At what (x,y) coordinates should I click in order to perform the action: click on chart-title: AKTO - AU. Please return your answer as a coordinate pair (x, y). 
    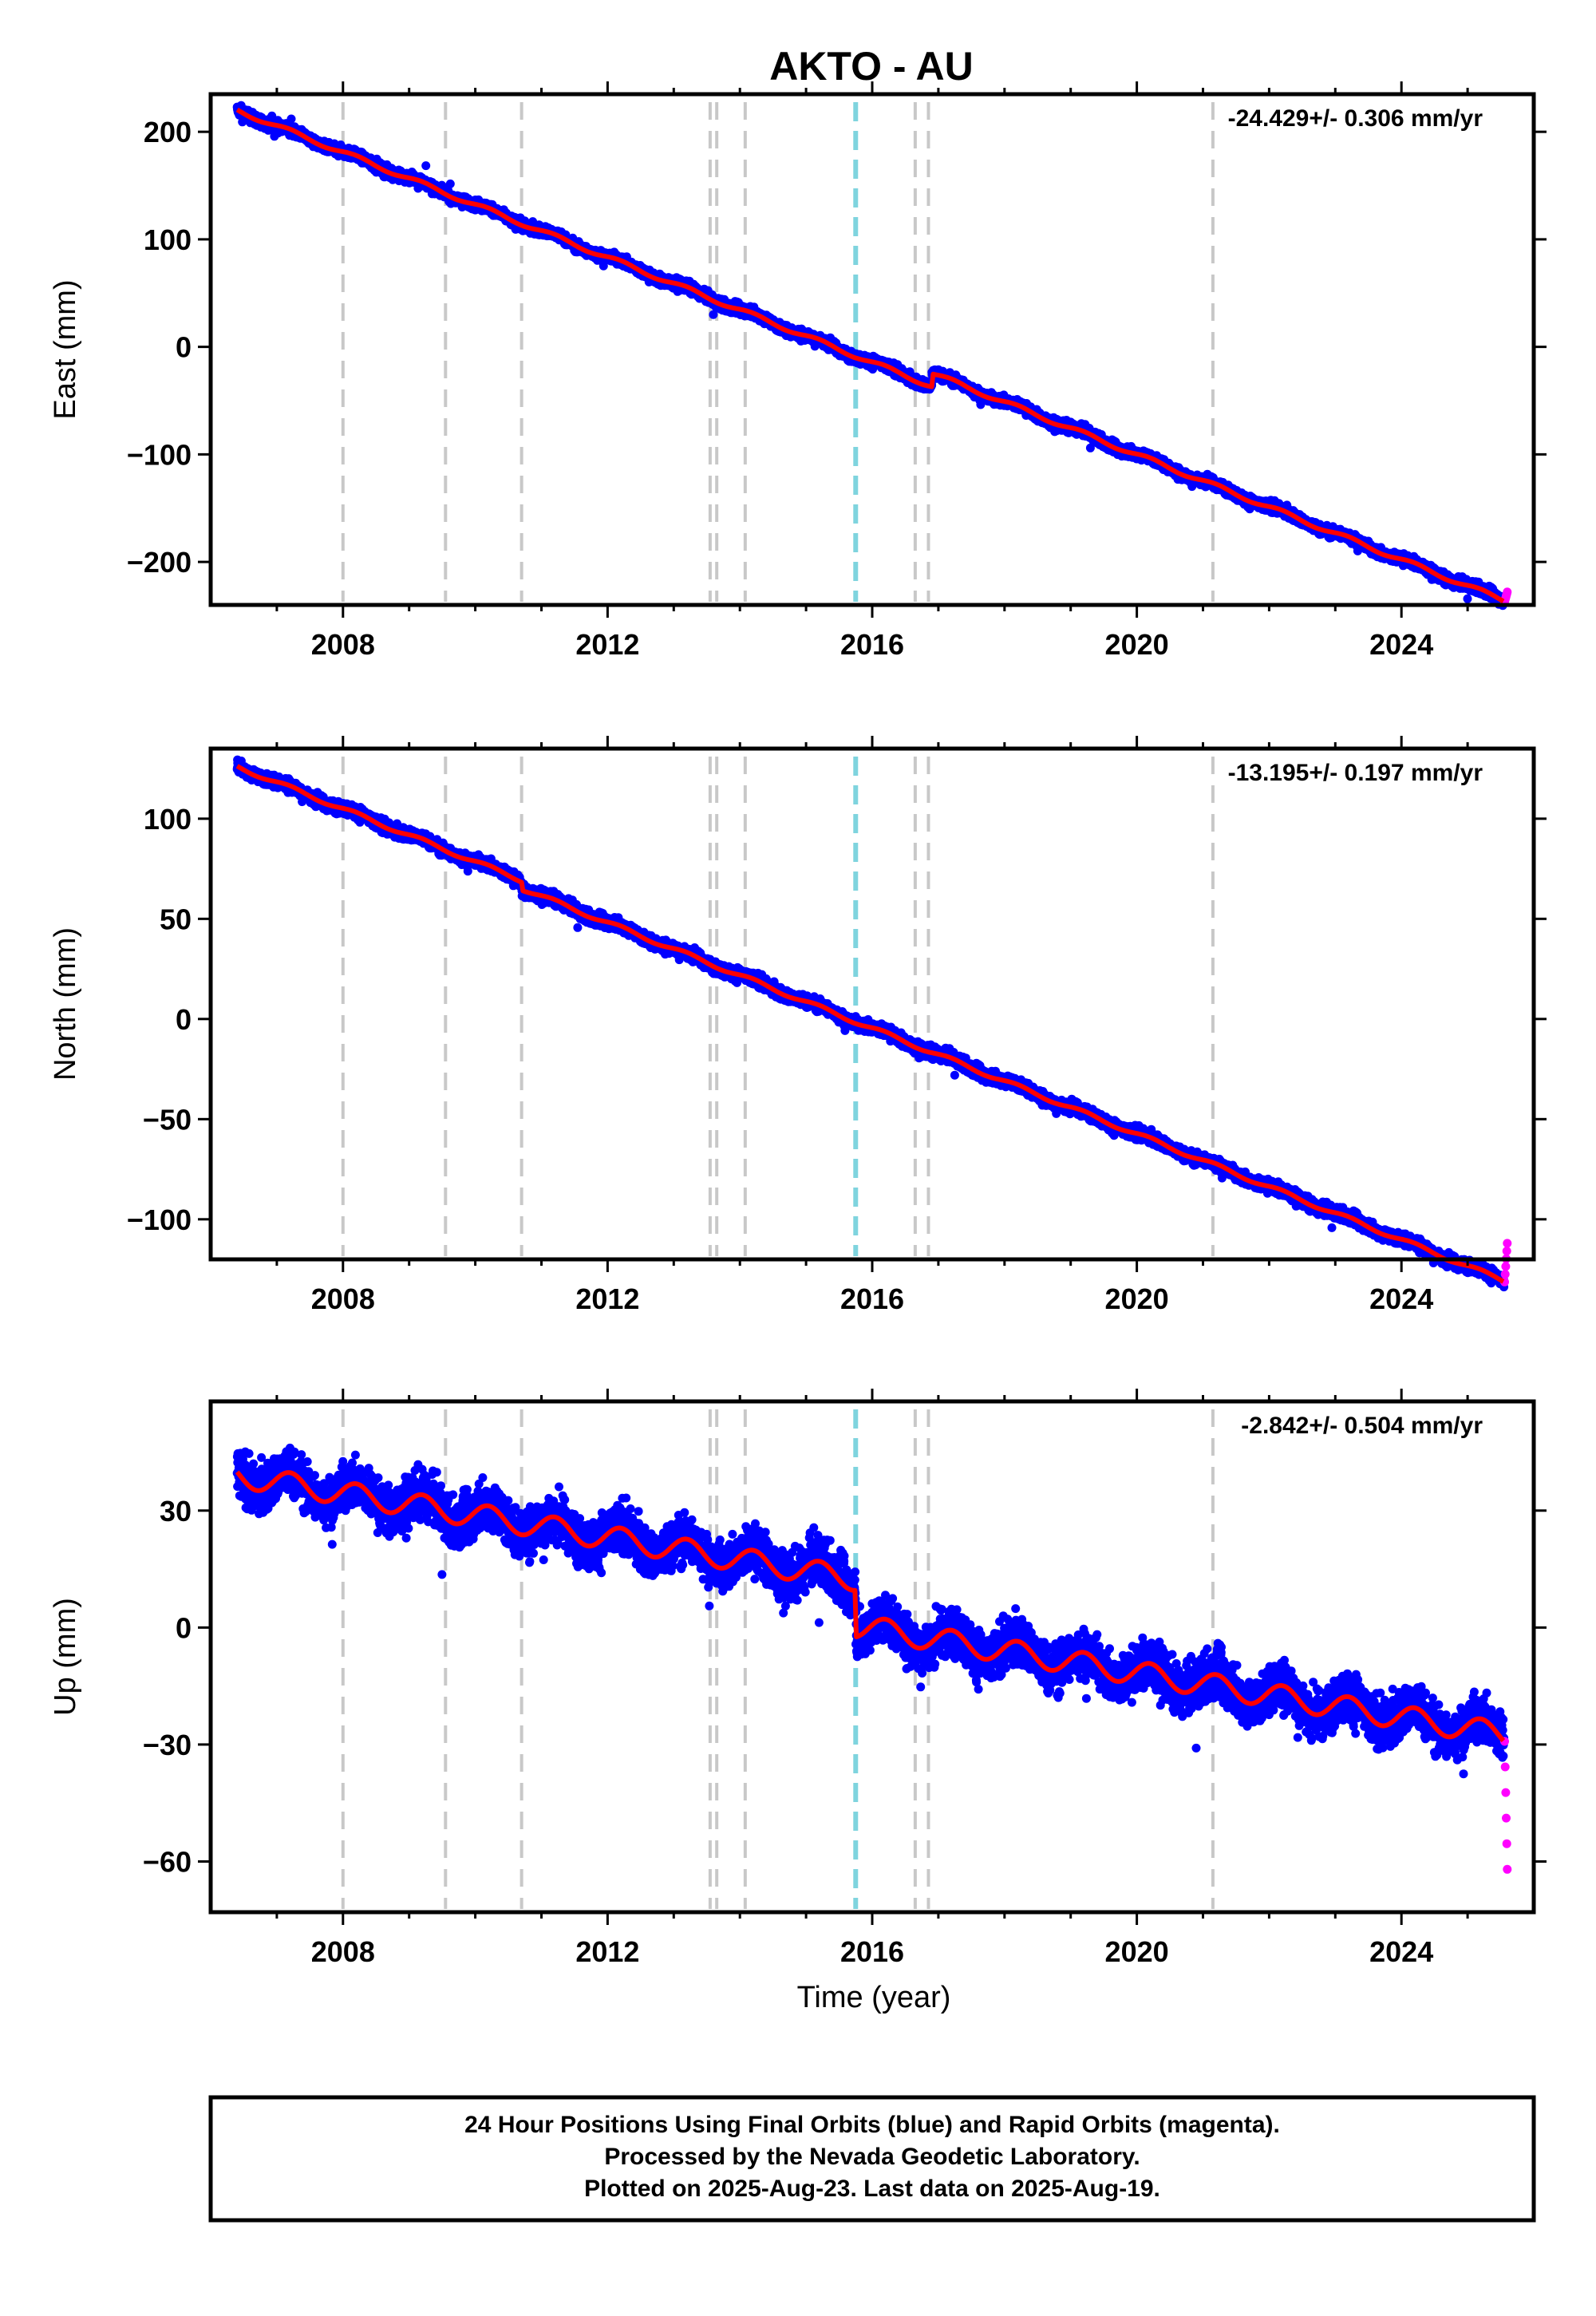
    Looking at the image, I should click on (871, 66).